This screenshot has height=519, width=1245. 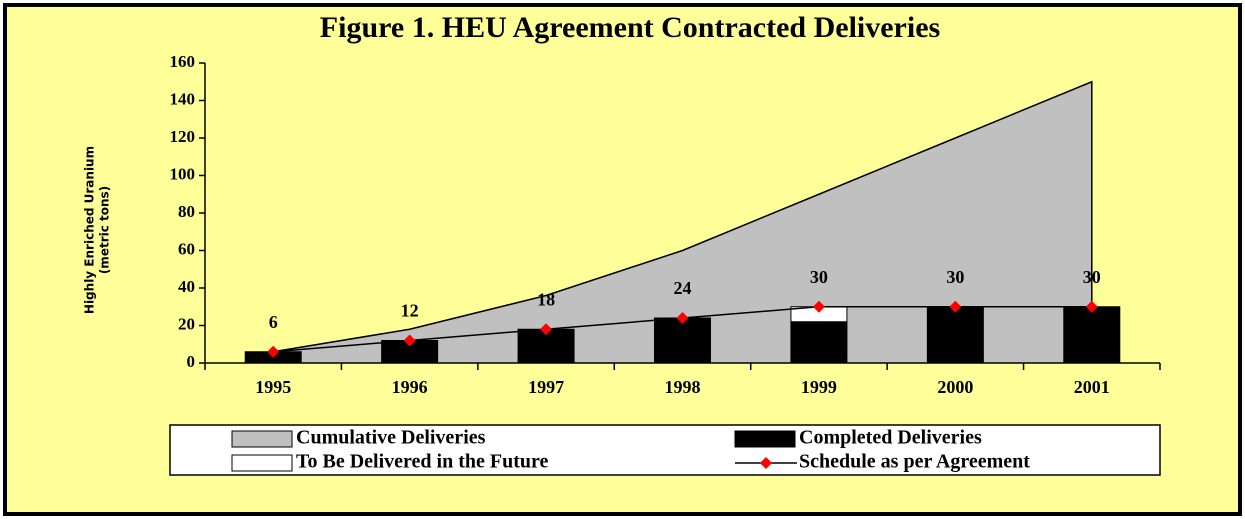 I want to click on y-tick-label: 80, so click(x=186, y=211).